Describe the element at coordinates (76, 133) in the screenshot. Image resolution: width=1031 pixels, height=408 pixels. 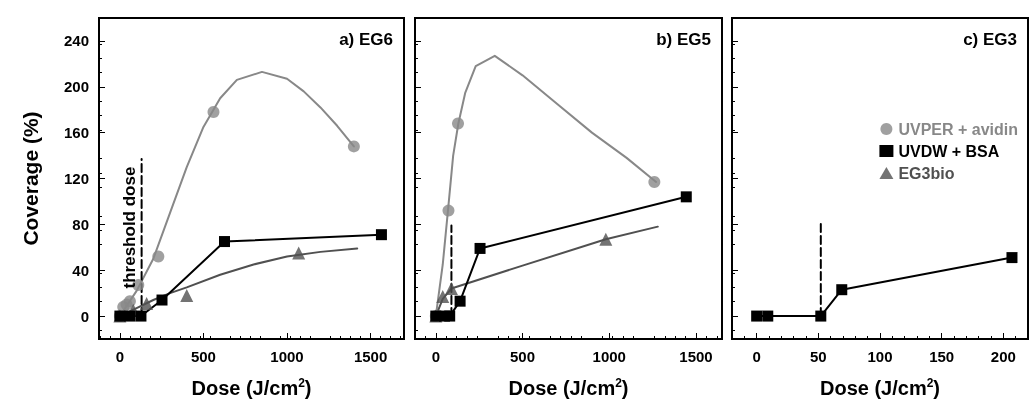
I see `y-tick-label: 160` at that location.